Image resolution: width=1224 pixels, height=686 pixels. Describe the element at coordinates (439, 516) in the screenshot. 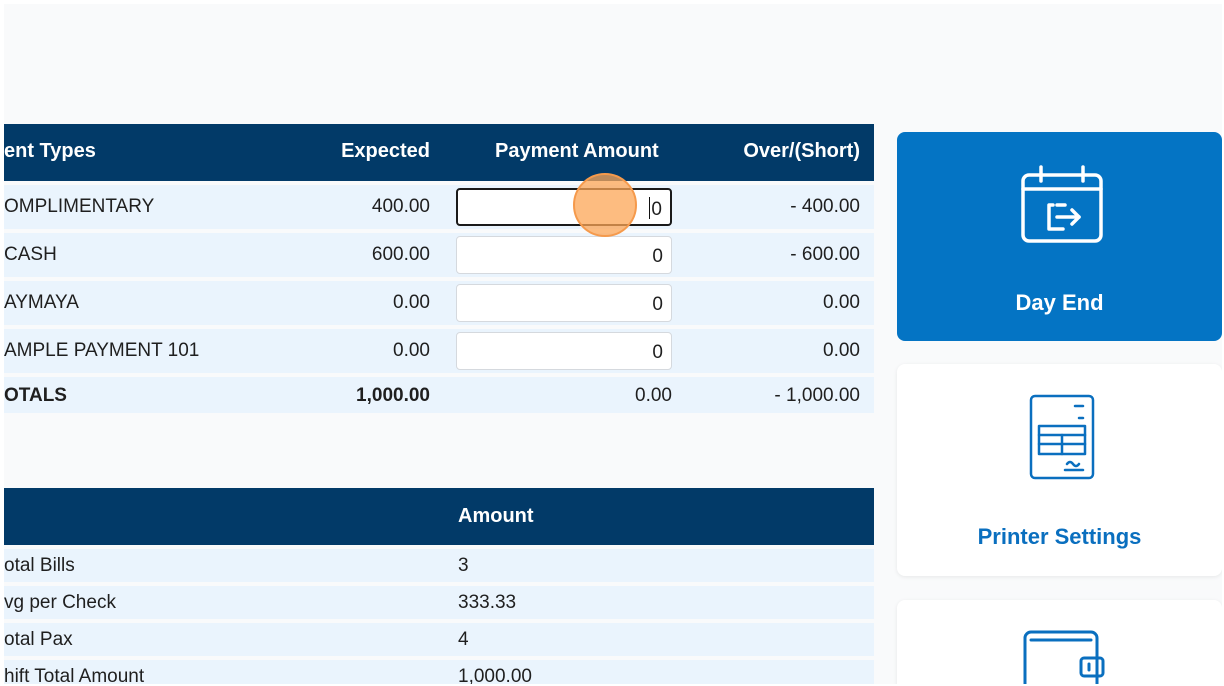

I see `summary-table-header: Amount` at that location.